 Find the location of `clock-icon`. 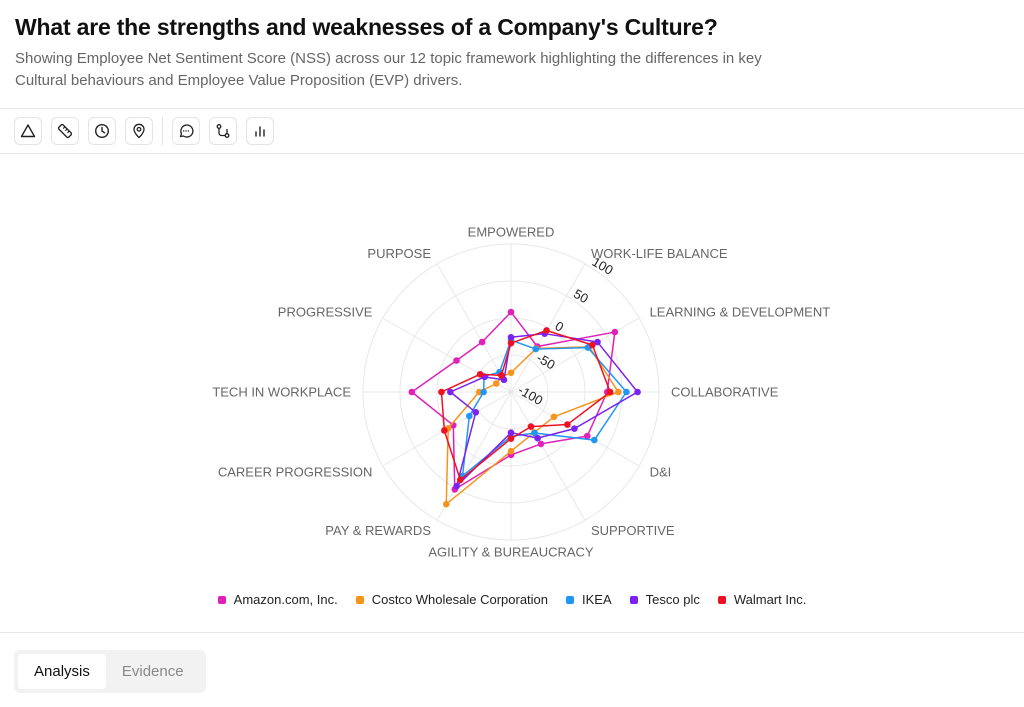

clock-icon is located at coordinates (102, 131).